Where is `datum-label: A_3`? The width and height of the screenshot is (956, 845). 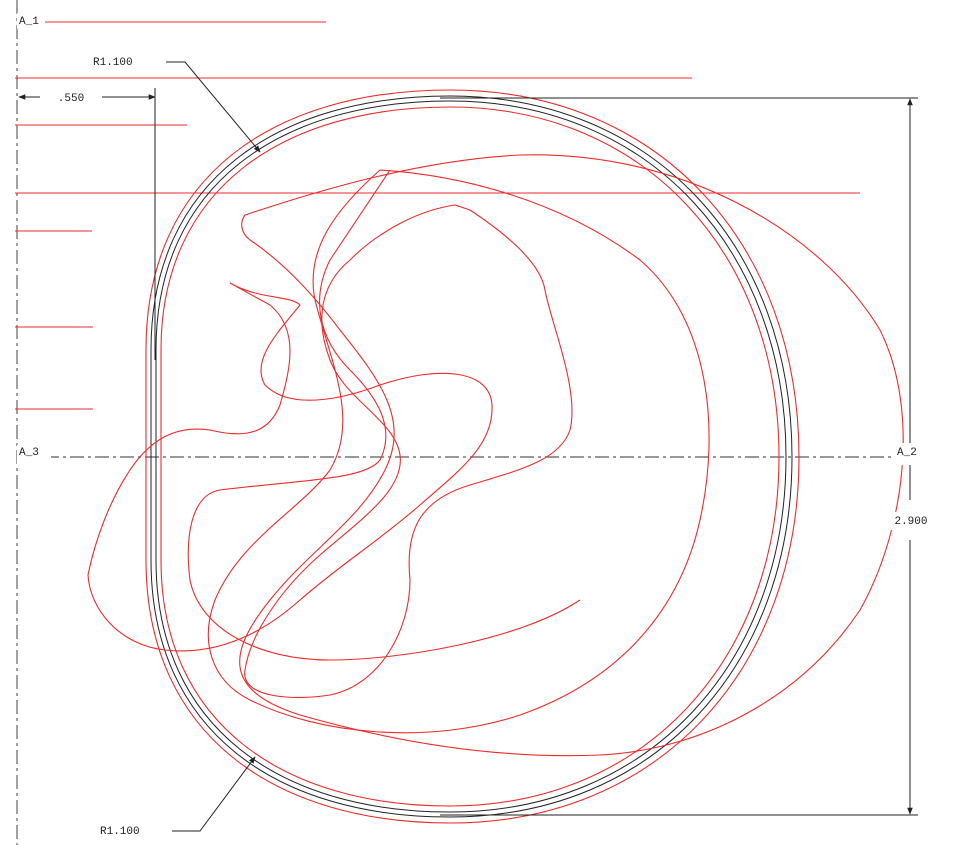 datum-label: A_3 is located at coordinates (29, 453).